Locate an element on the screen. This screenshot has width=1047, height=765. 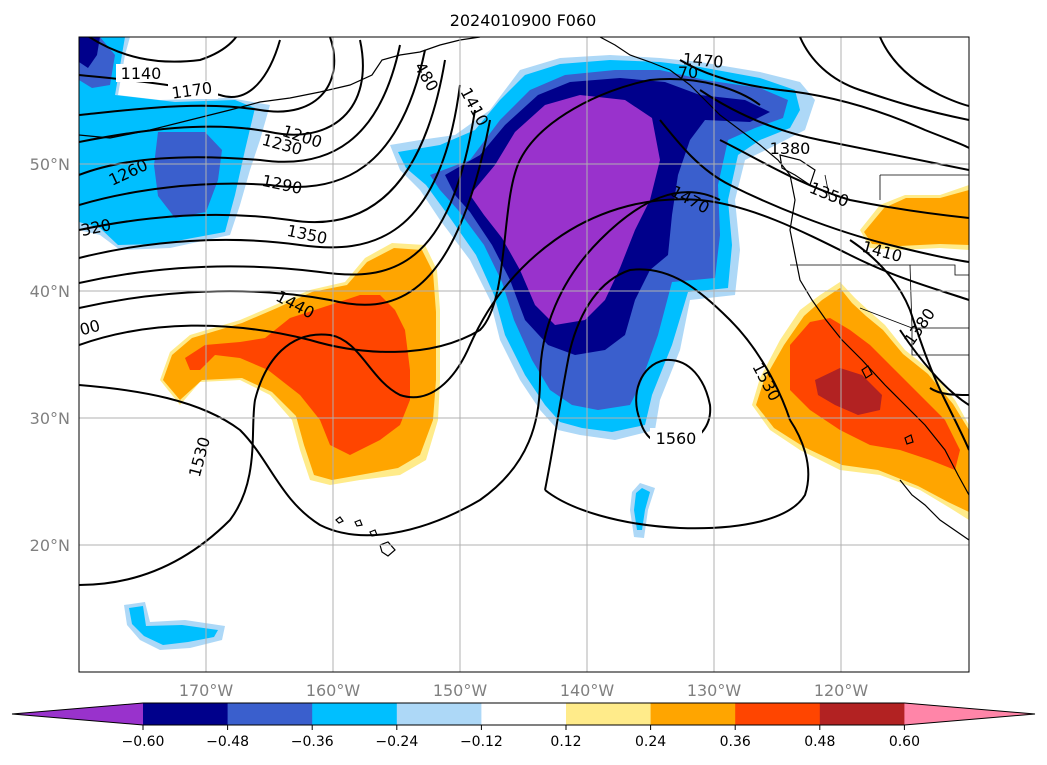
colorbar-tick-label: −0.60 is located at coordinates (143, 742).